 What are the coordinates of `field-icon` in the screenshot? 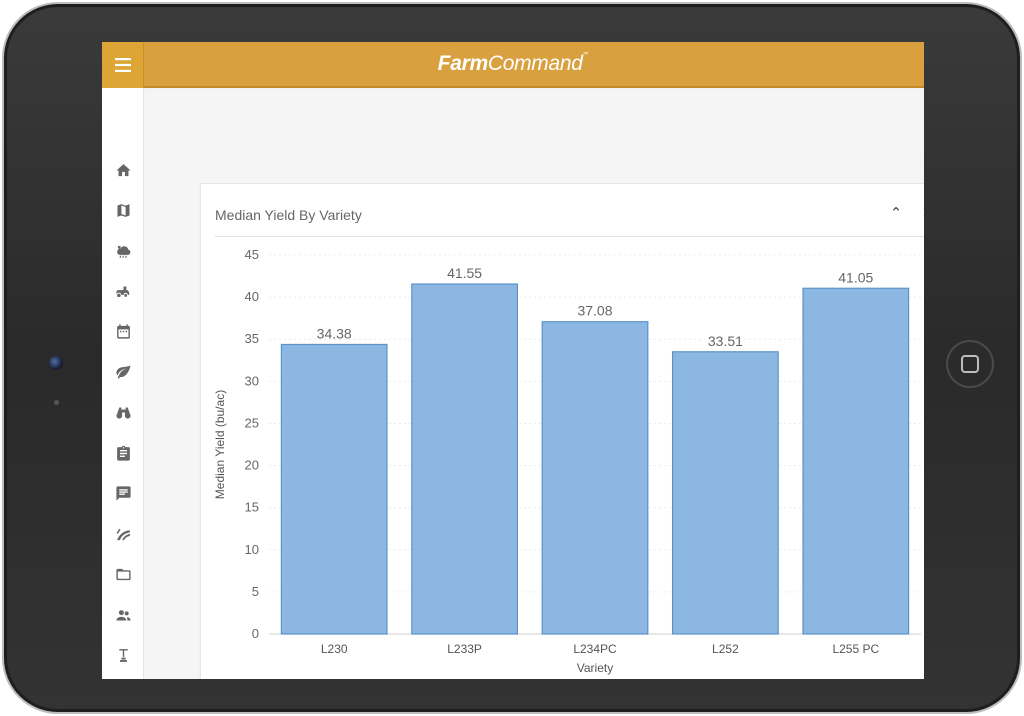 It's located at (123, 534).